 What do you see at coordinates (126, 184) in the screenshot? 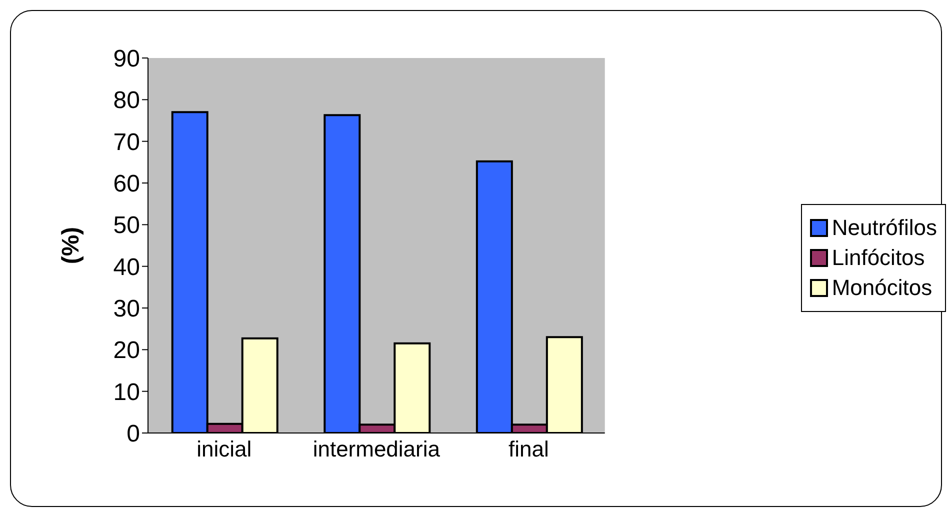
I see `y-tick-label: 60` at bounding box center [126, 184].